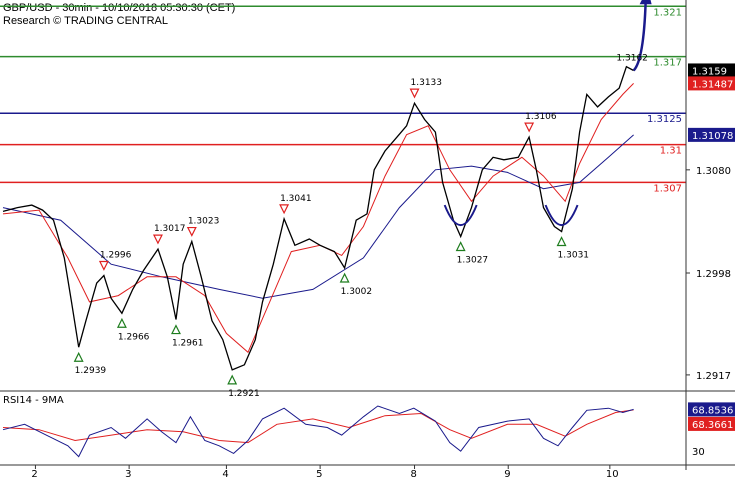  Describe the element at coordinates (473, 261) in the screenshot. I see `annotation-label-12: 1.3027` at that location.